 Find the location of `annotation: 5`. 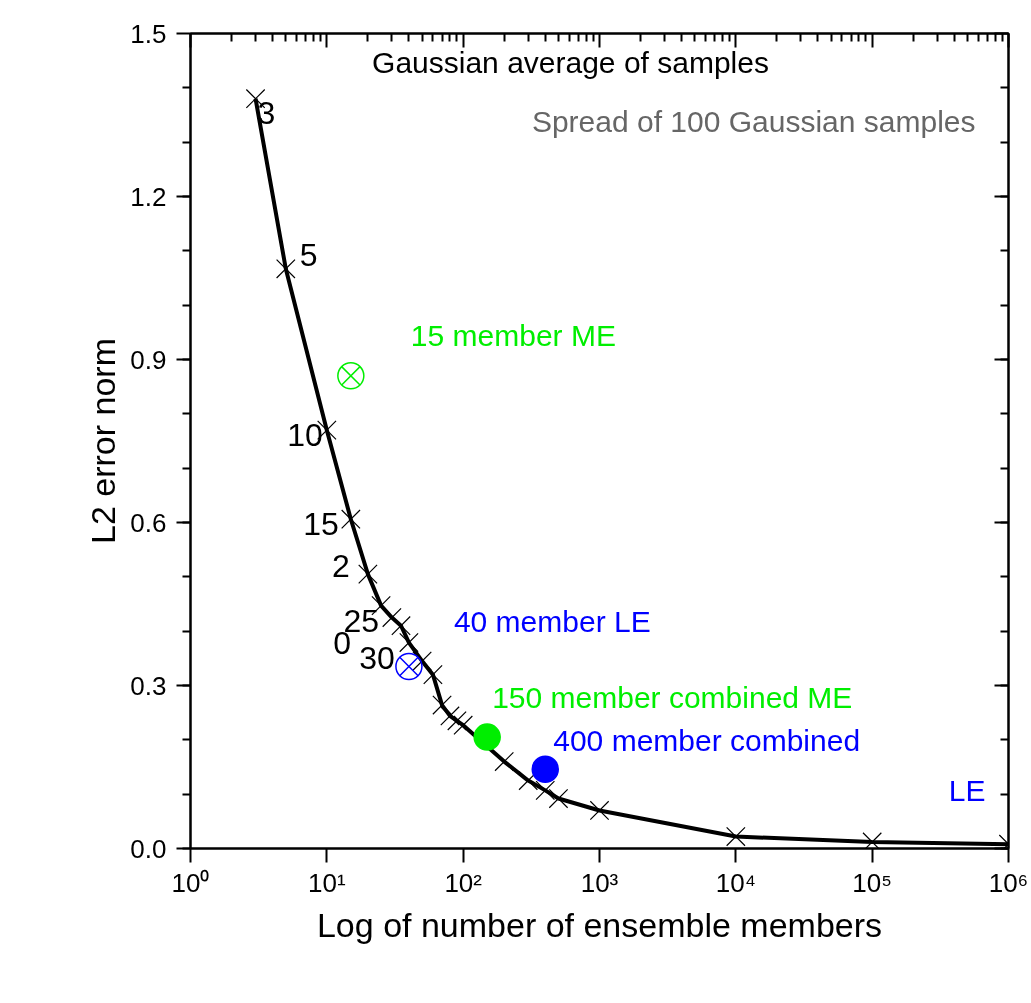

annotation: 5 is located at coordinates (308, 254).